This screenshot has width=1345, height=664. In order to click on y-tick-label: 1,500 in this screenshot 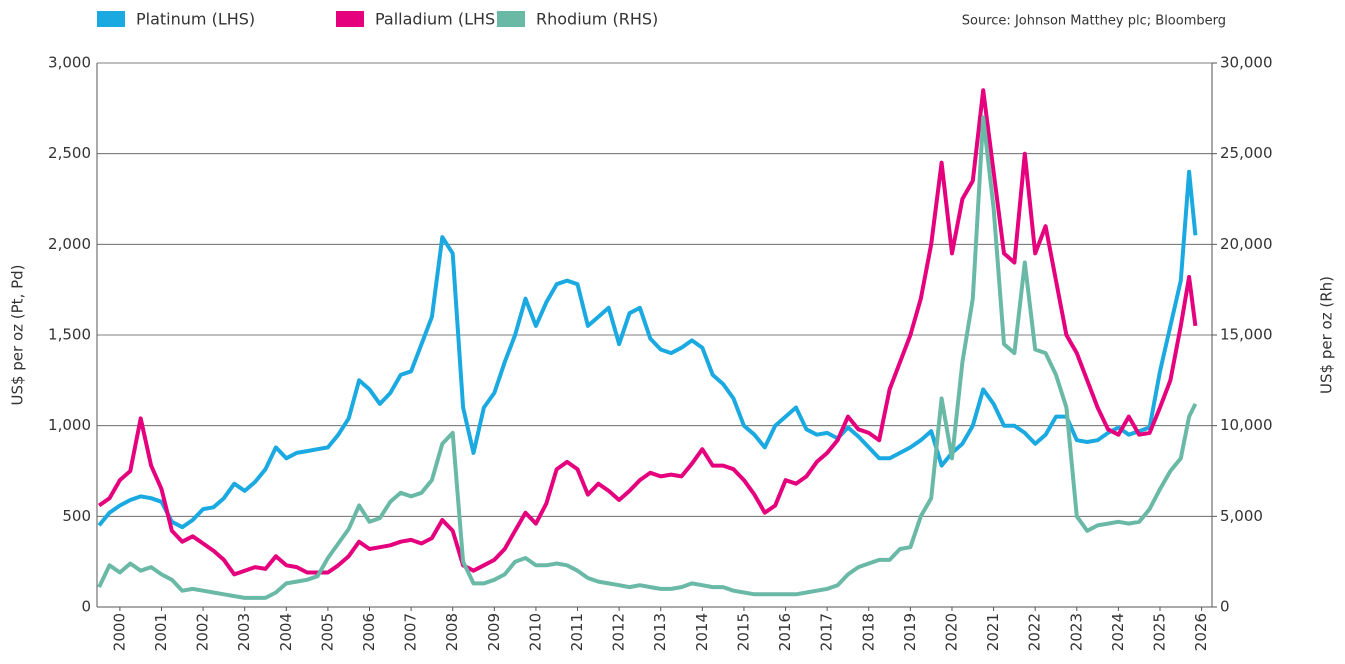, I will do `click(69, 335)`.